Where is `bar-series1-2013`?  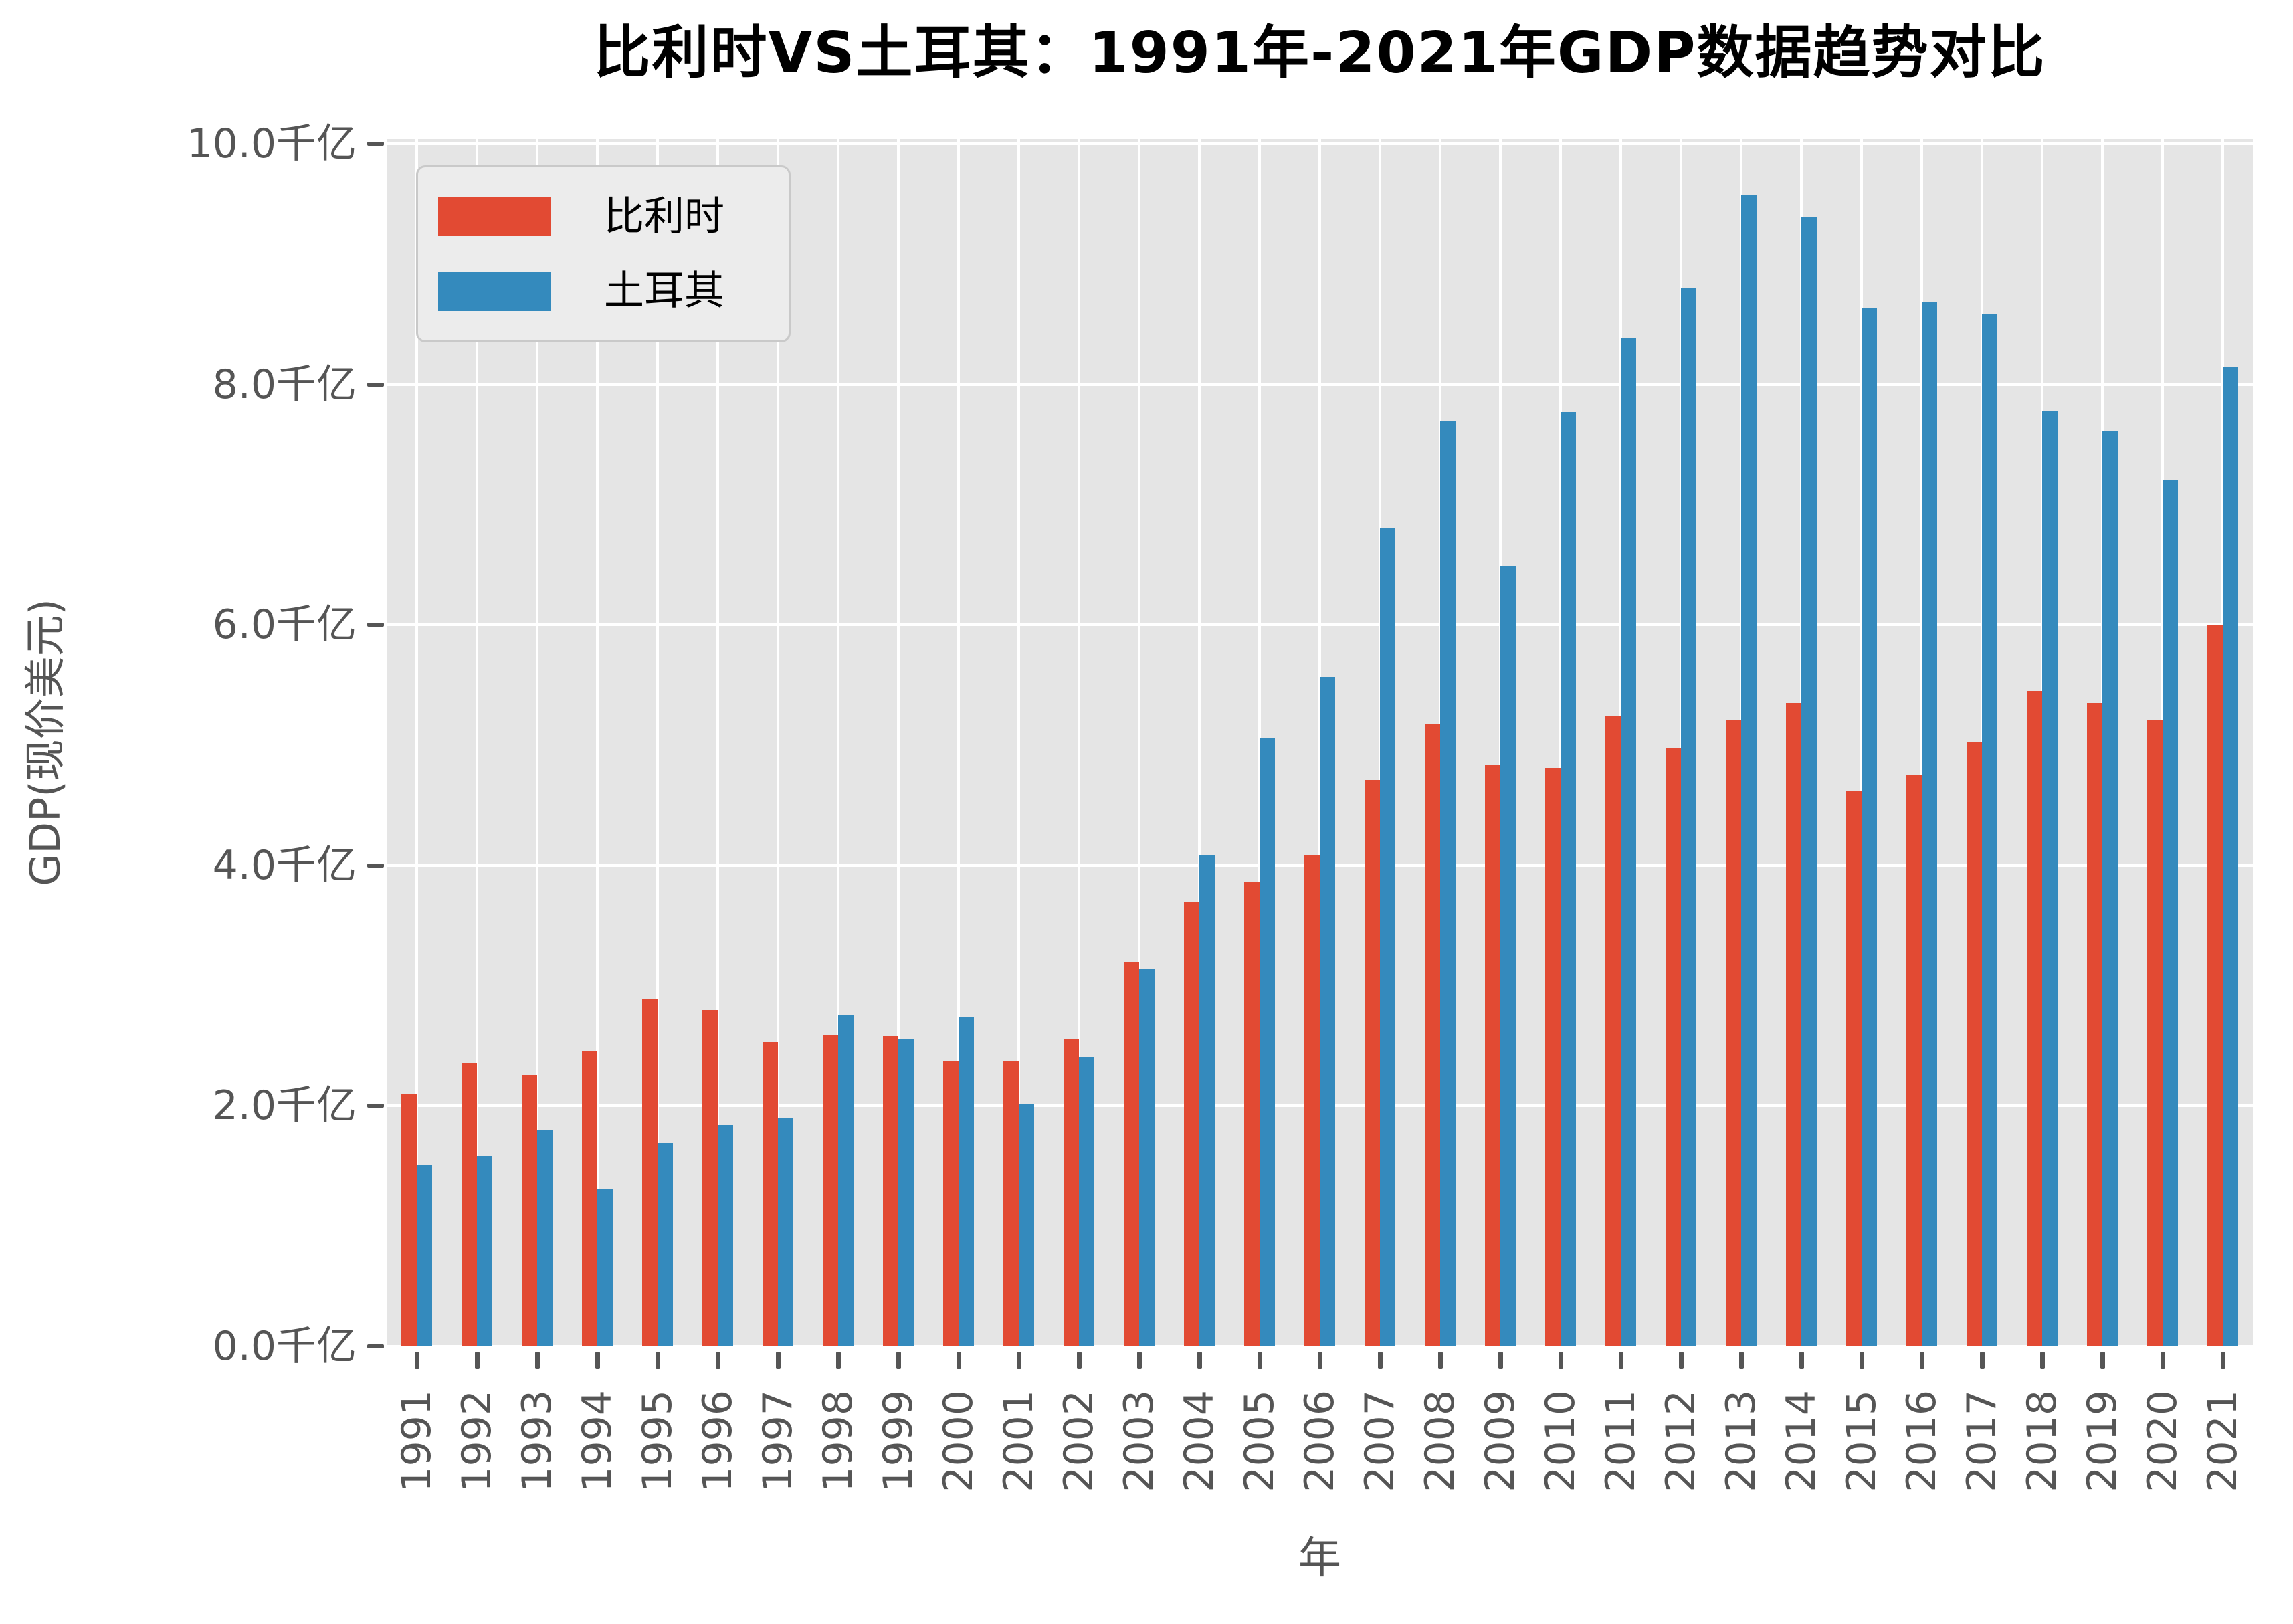 bar-series1-2013 is located at coordinates (1749, 770).